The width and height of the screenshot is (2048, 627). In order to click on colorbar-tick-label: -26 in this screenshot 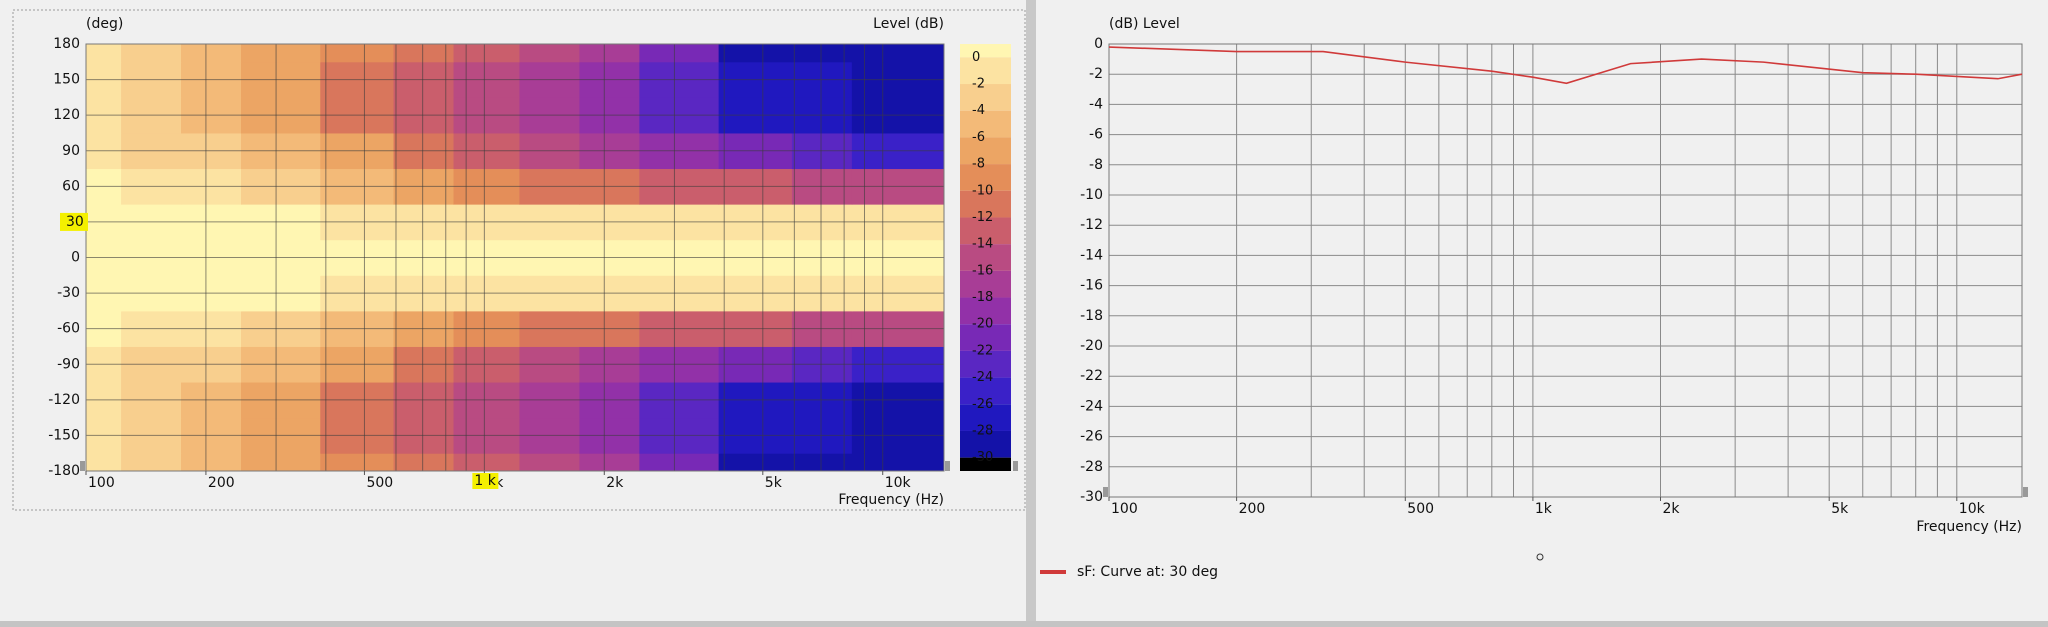, I will do `click(982, 404)`.